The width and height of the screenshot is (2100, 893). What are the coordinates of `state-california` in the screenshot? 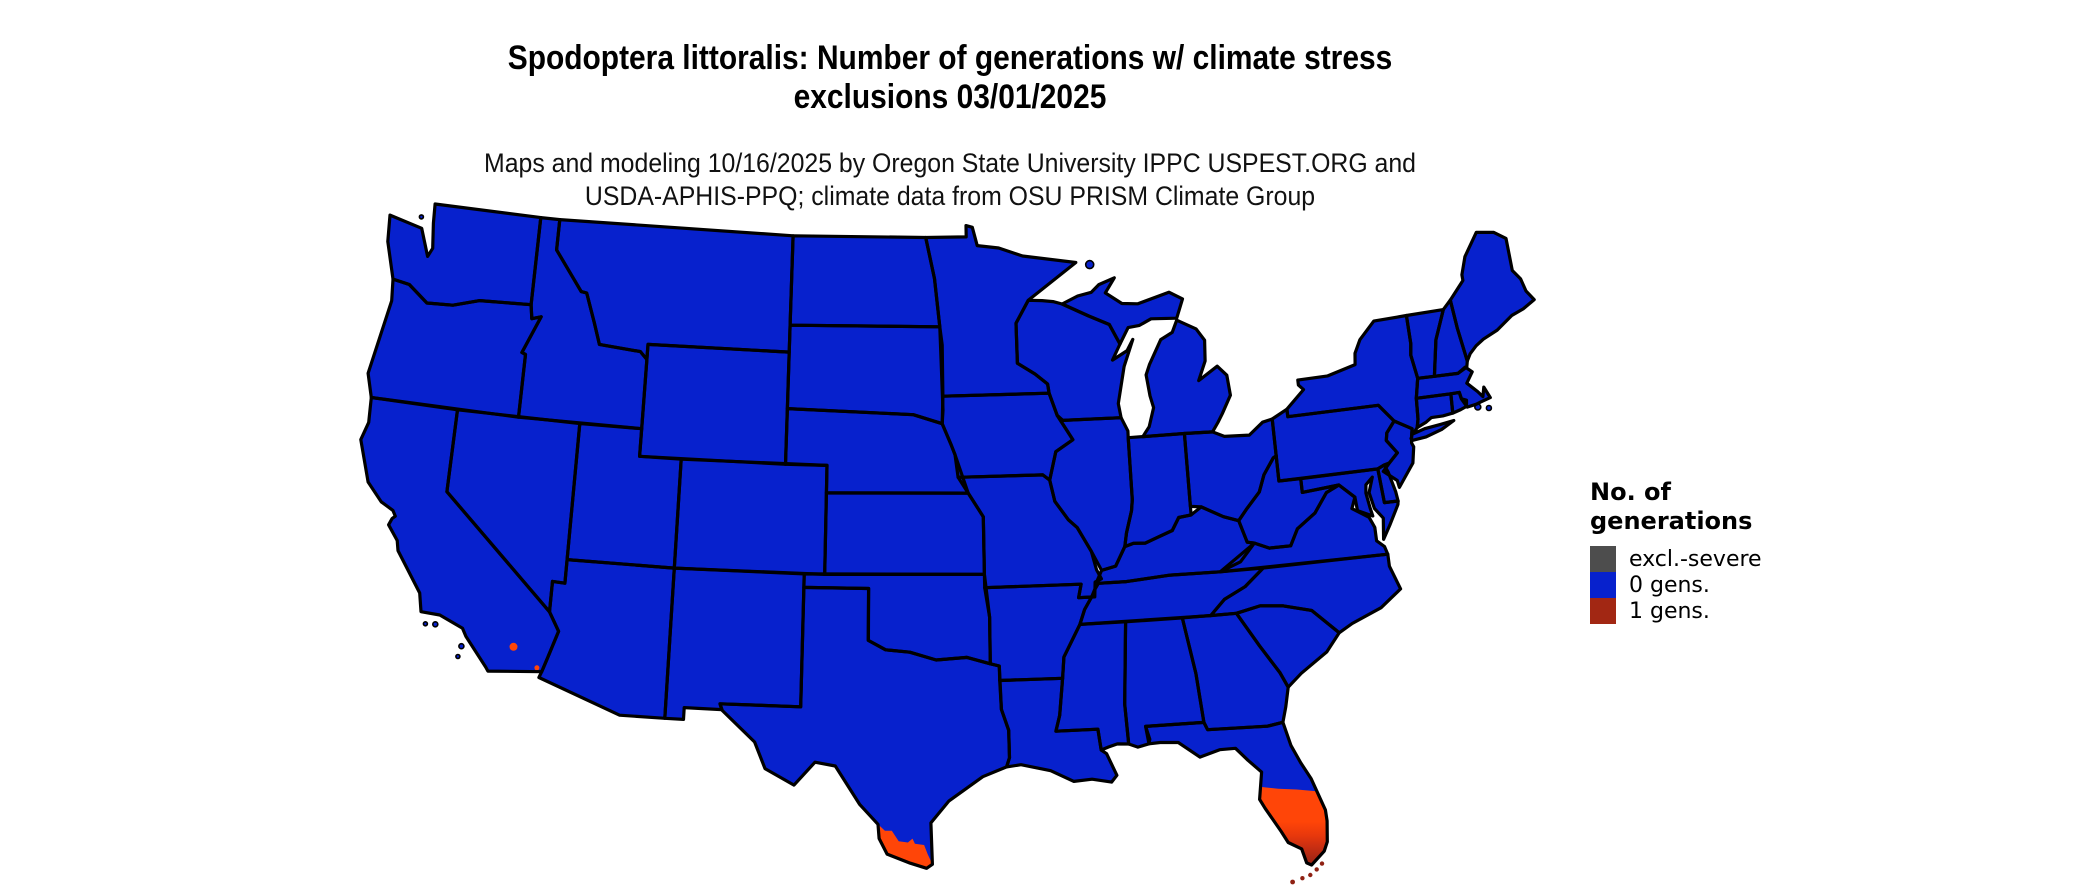 It's located at (459, 534).